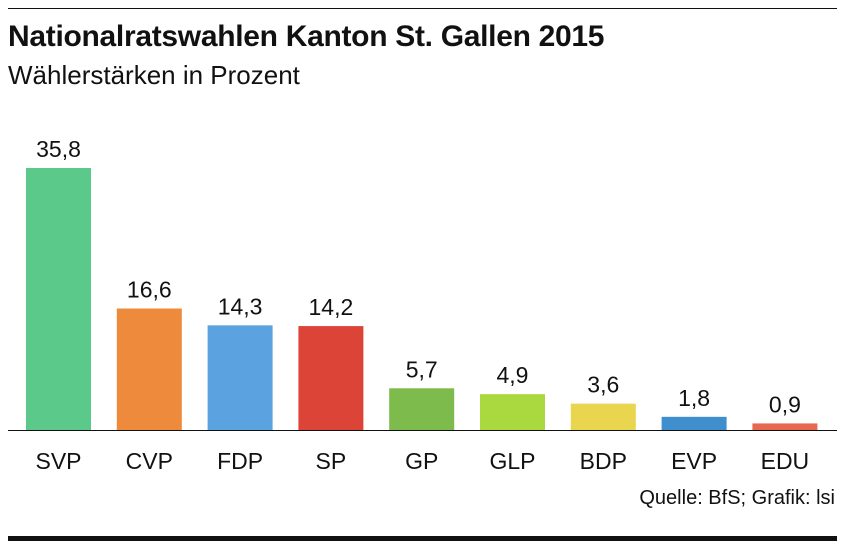 The width and height of the screenshot is (843, 545). What do you see at coordinates (149, 461) in the screenshot?
I see `category-label-cvp: CVP` at bounding box center [149, 461].